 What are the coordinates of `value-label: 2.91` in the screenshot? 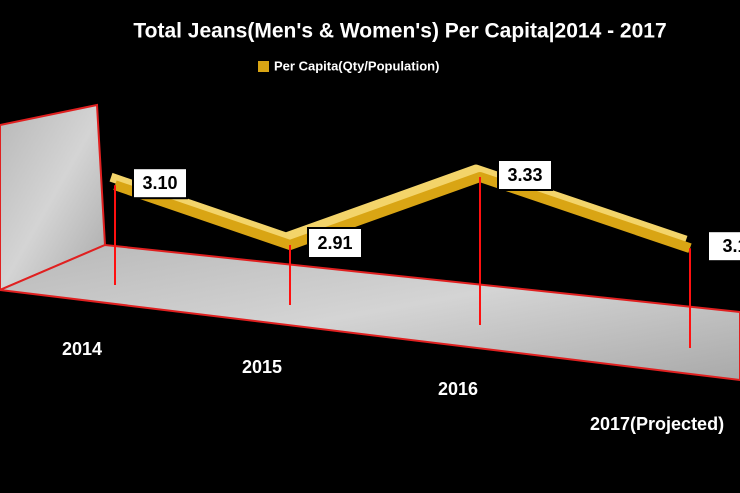 It's located at (334, 243).